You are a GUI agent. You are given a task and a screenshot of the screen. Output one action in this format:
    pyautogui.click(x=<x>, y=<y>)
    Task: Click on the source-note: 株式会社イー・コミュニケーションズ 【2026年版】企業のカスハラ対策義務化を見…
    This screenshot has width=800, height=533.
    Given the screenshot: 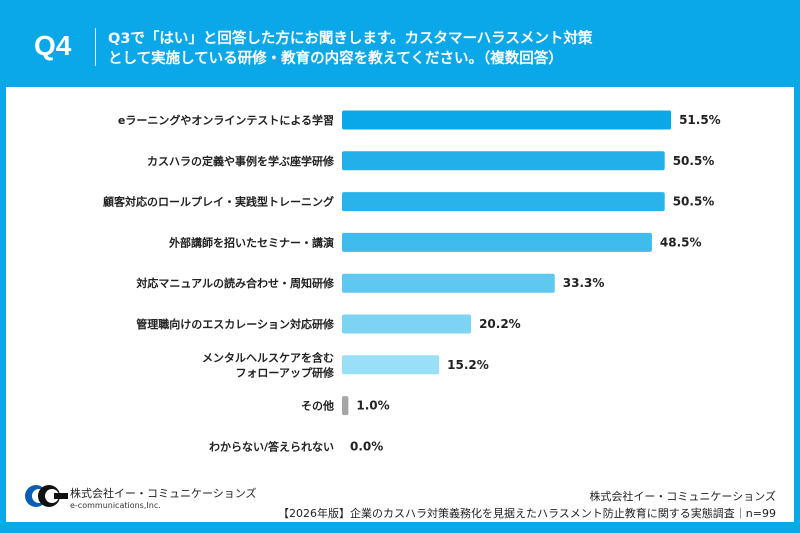 What is the action you would take?
    pyautogui.click(x=527, y=505)
    